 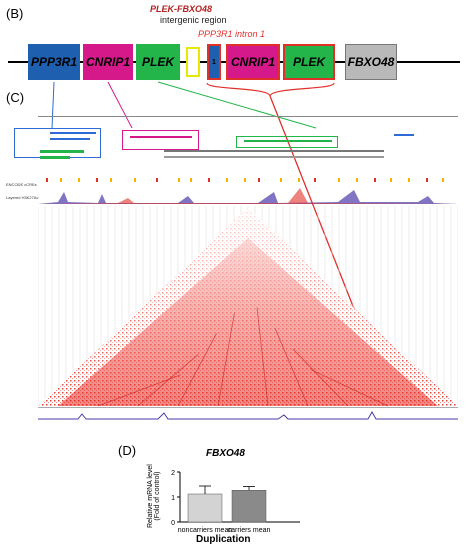 I want to click on dup-intron-number: 1, so click(x=214, y=62).